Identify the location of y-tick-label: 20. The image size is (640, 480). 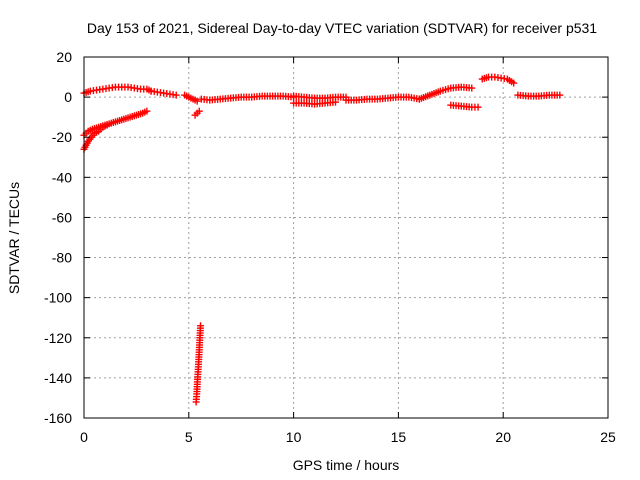
(64, 57).